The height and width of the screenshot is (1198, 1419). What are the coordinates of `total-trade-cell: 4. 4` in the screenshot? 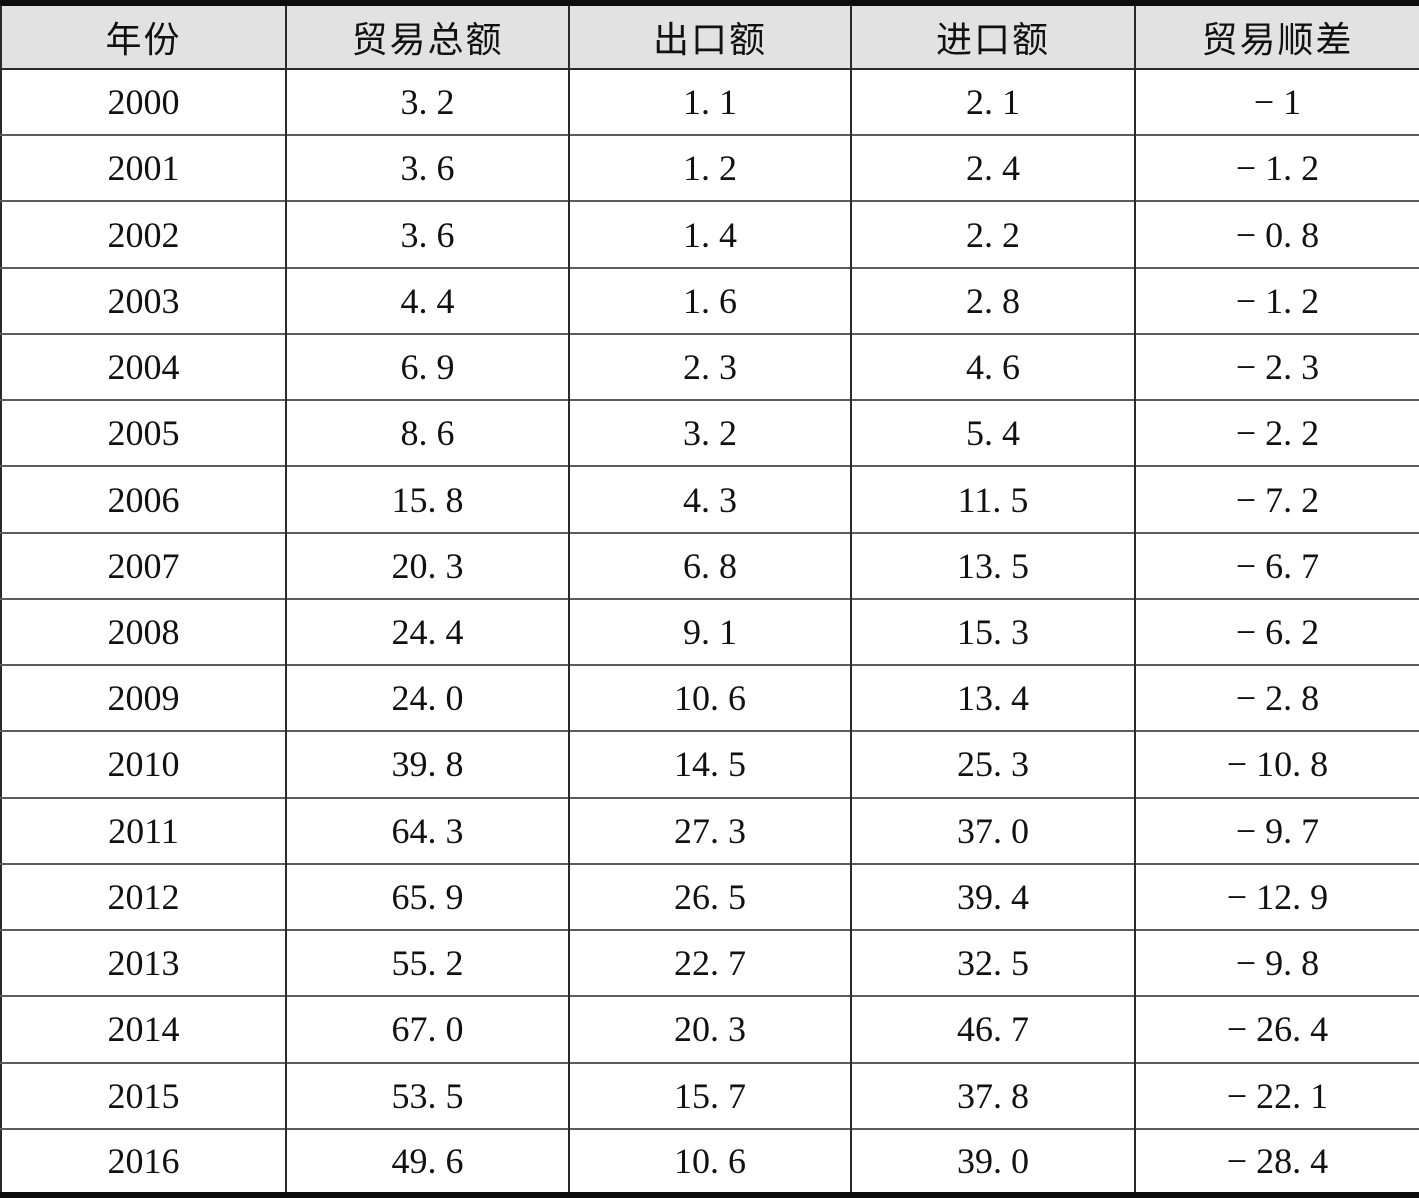 It's located at (427, 300).